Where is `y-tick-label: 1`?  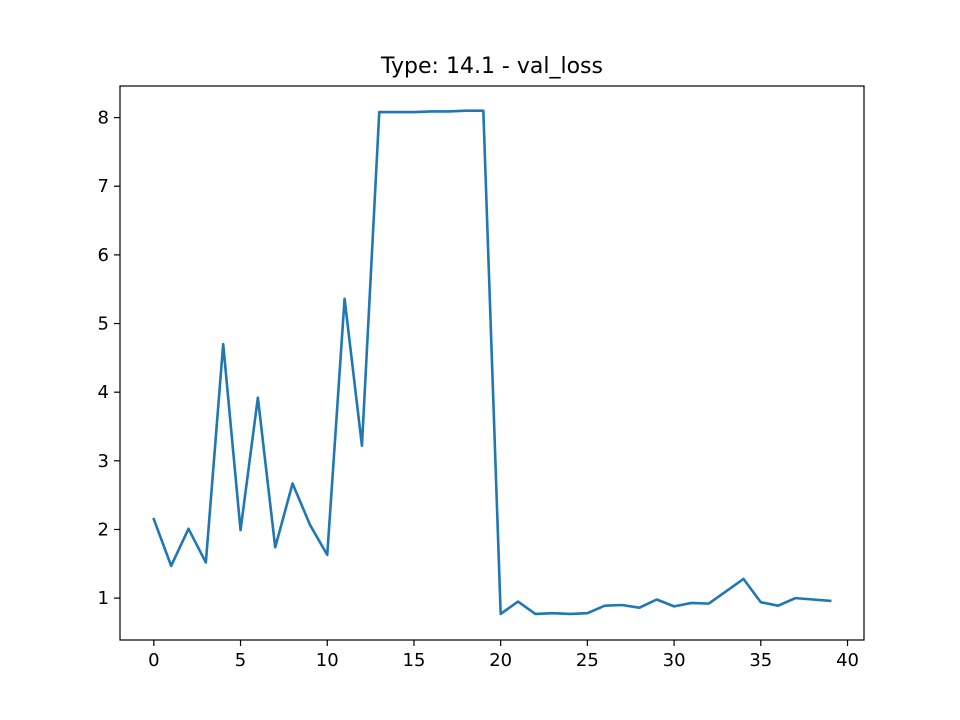
y-tick-label: 1 is located at coordinates (103, 598).